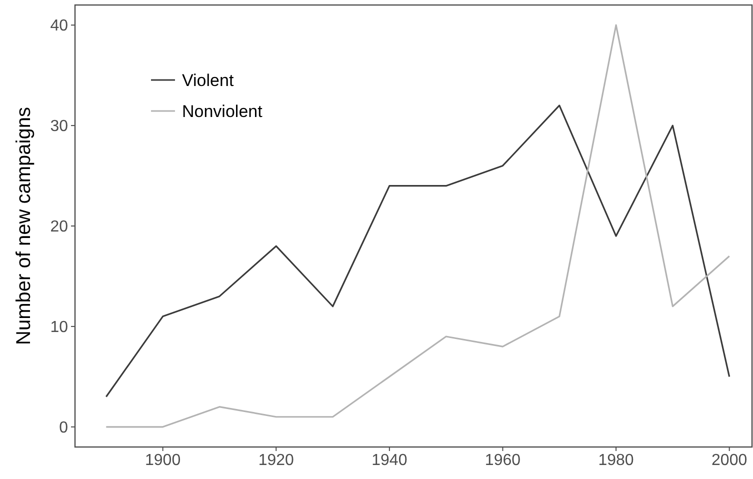 The width and height of the screenshot is (753, 479). Describe the element at coordinates (59, 227) in the screenshot. I see `y-tick-label: 20` at that location.